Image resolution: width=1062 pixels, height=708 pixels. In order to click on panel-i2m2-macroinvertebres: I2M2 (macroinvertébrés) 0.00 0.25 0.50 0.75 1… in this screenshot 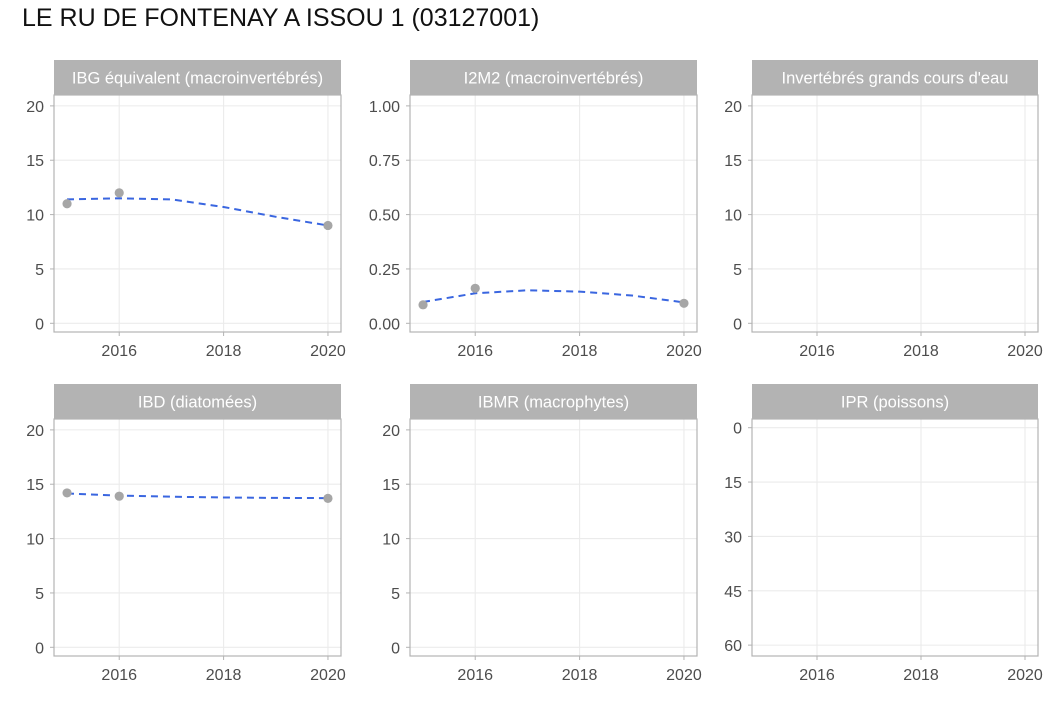, I will do `click(535, 210)`.